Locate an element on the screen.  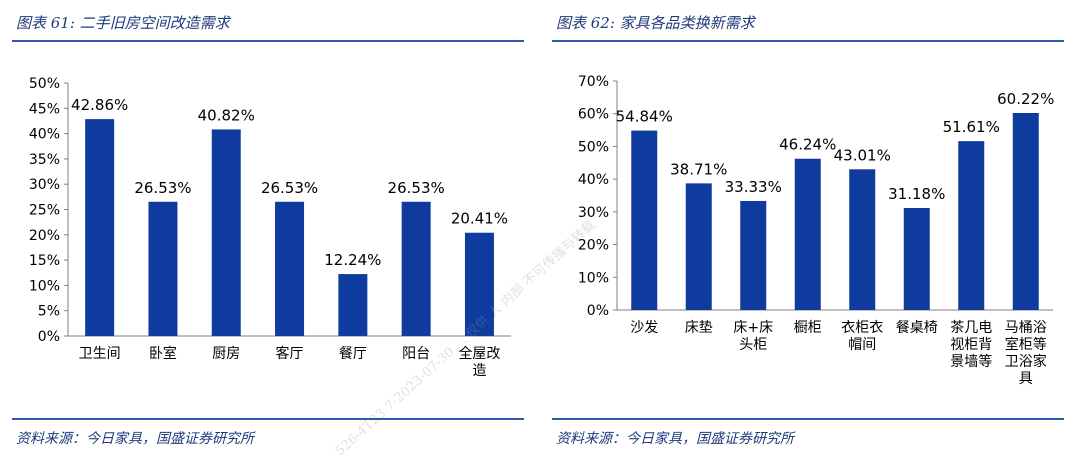
data-label: 54.84% is located at coordinates (644, 117).